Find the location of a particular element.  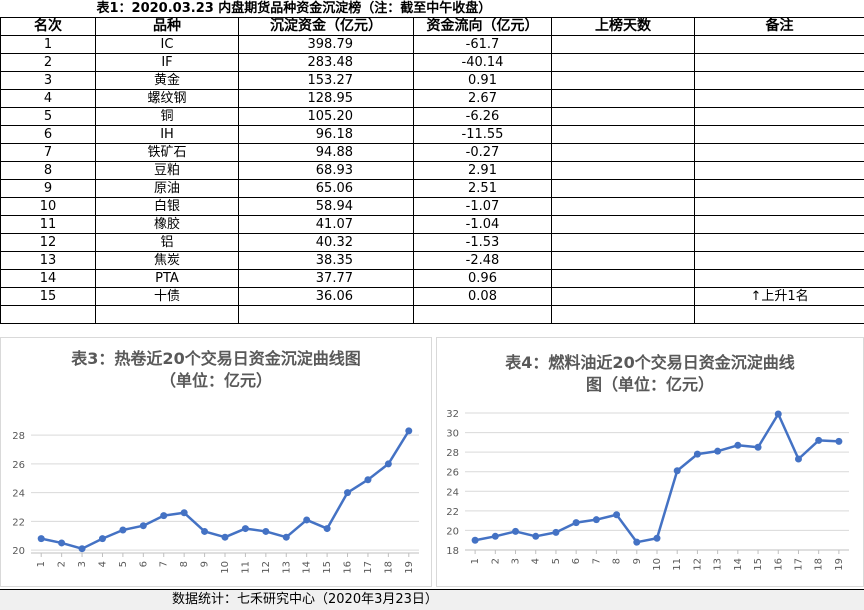

cell-rank: 13 is located at coordinates (48, 261).